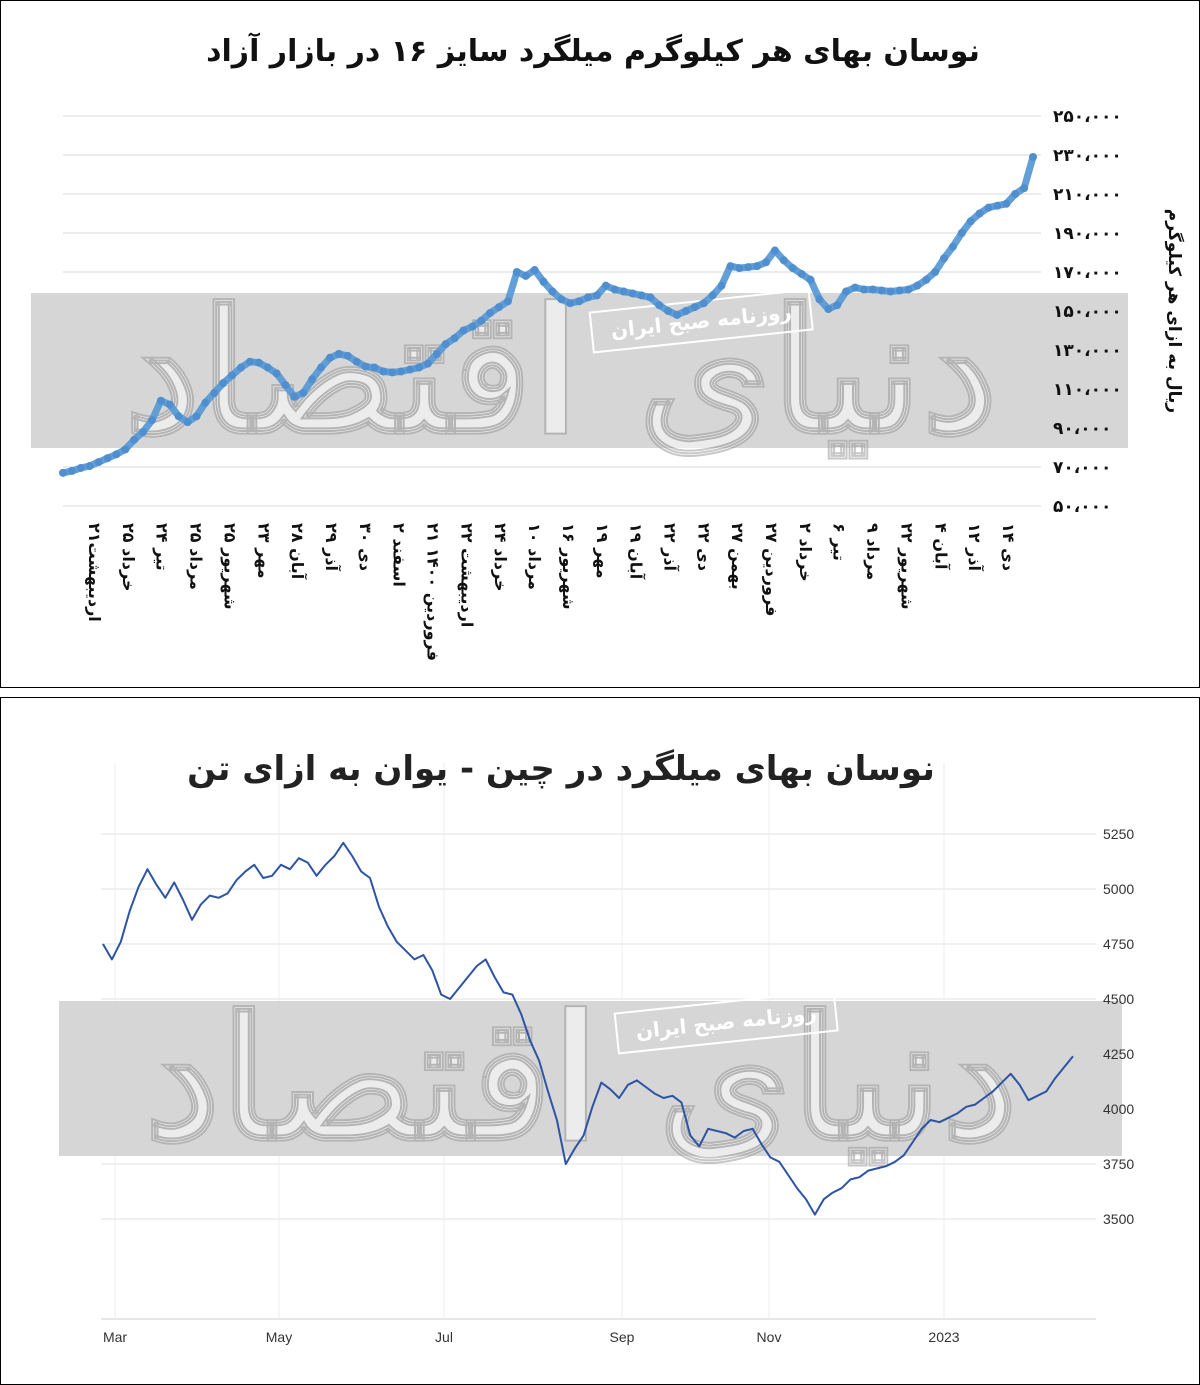 This screenshot has width=1200, height=1385. Describe the element at coordinates (1118, 1109) in the screenshot. I see `y-tick-label: 4000` at that location.